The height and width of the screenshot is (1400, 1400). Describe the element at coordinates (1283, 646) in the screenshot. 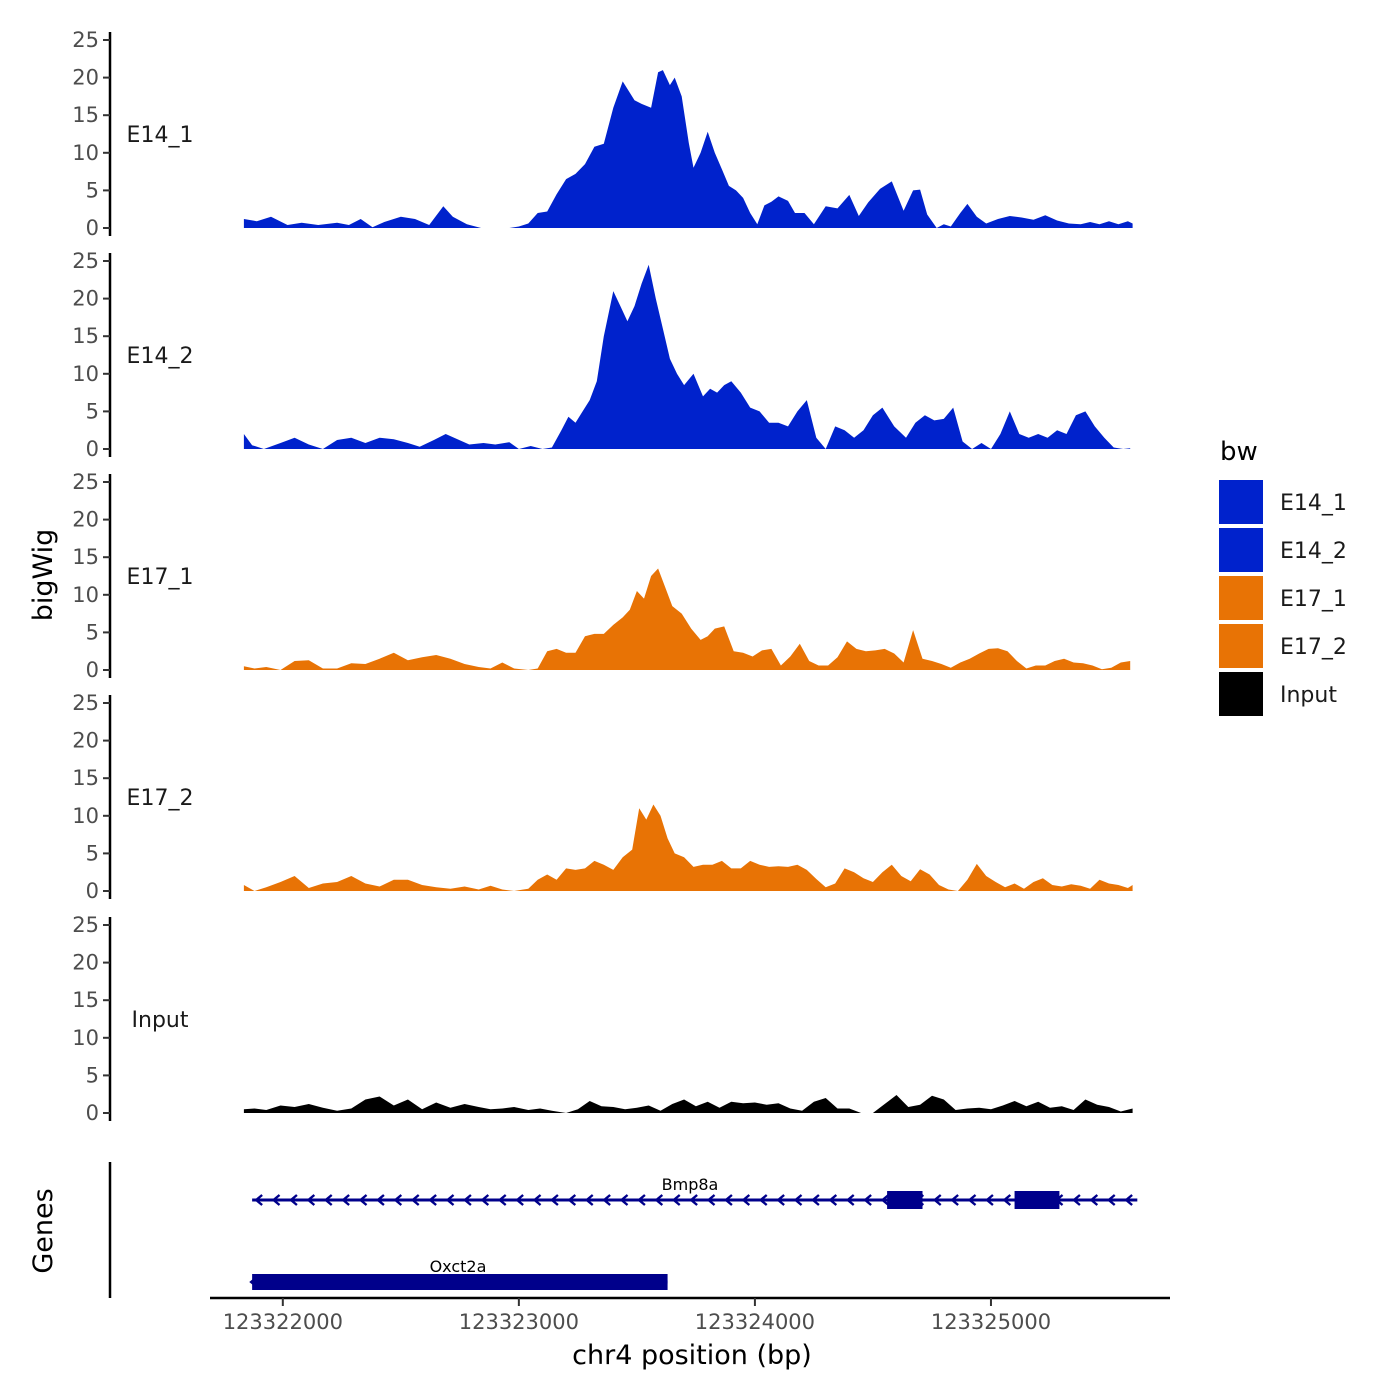

I see `legend-entry-E17_2: E17_2` at that location.